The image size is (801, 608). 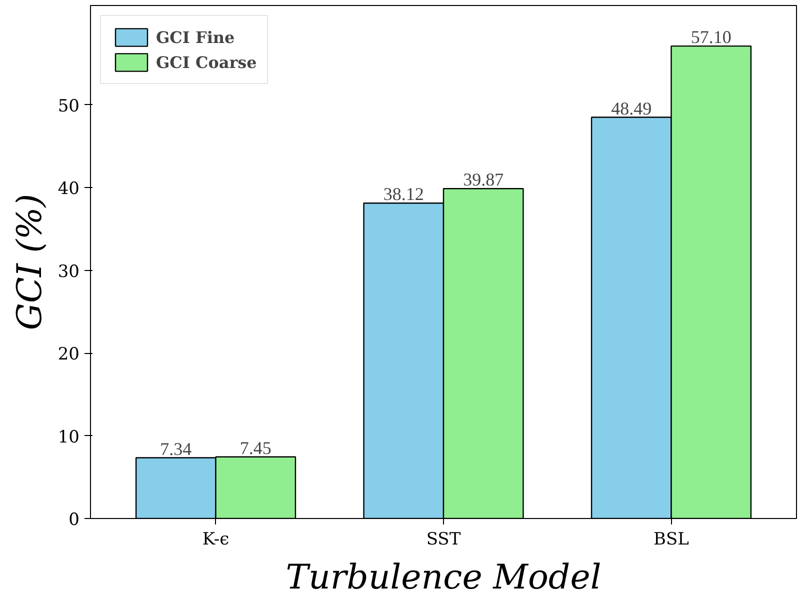 I want to click on text: 7.34, so click(x=176, y=448).